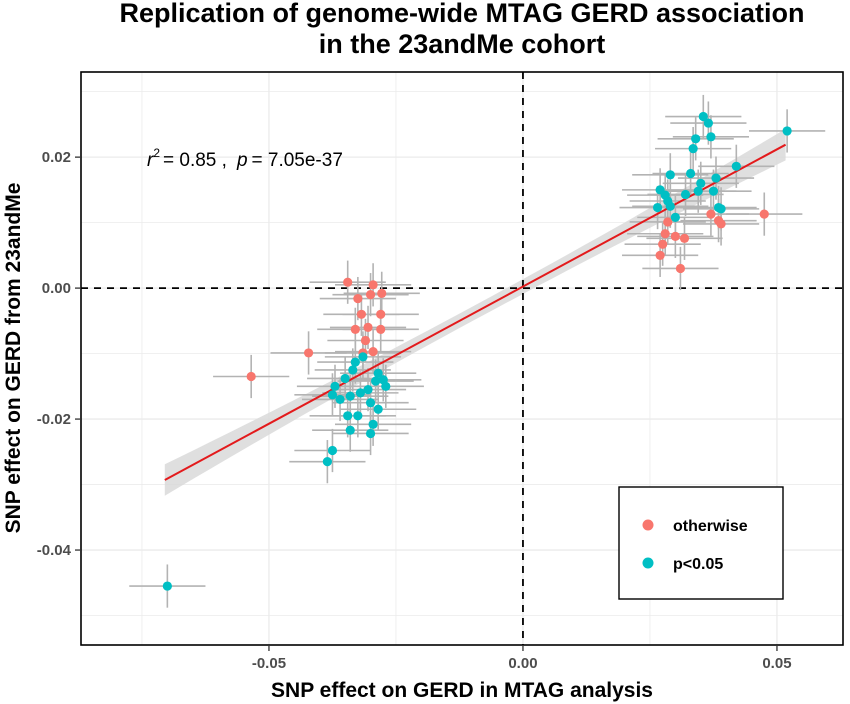  I want to click on x-tick-label: 0.05, so click(776, 663).